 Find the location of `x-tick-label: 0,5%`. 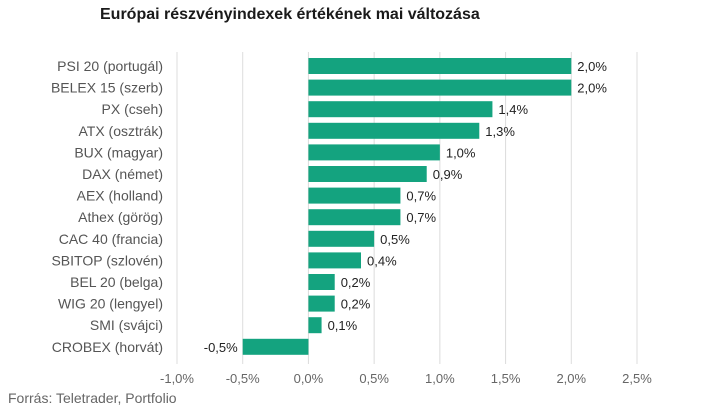

x-tick-label: 0,5% is located at coordinates (374, 378).